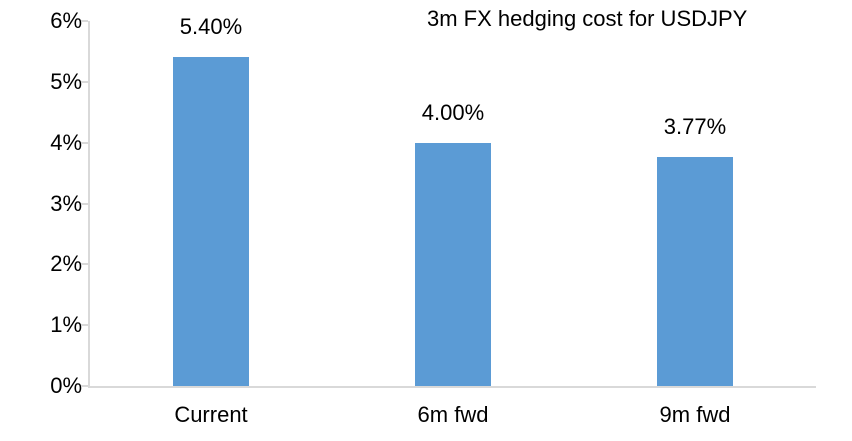  Describe the element at coordinates (695, 271) in the screenshot. I see `bar-9m-fwd` at that location.